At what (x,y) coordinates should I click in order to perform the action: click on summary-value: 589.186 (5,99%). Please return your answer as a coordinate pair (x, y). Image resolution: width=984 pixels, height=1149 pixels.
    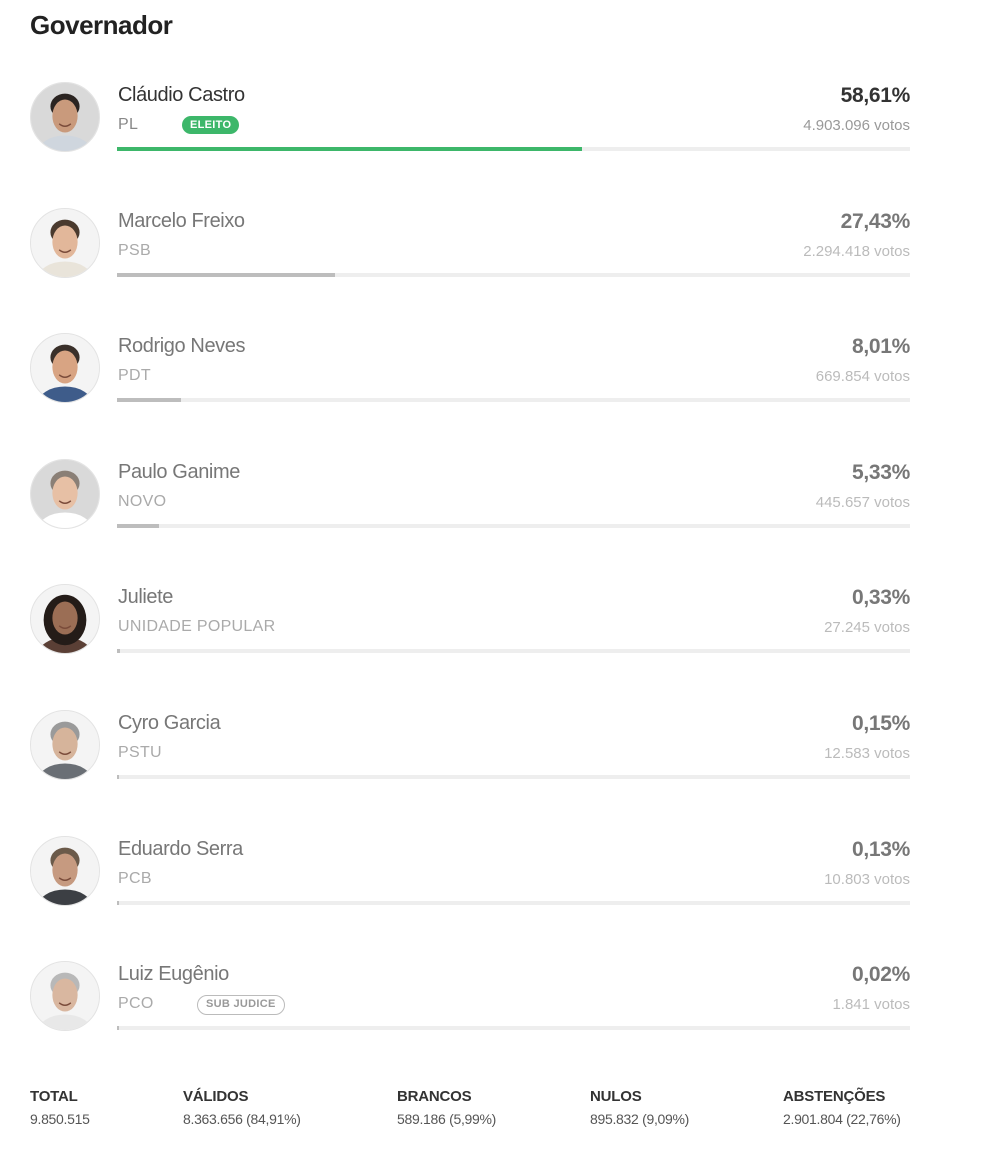
    Looking at the image, I should click on (447, 1119).